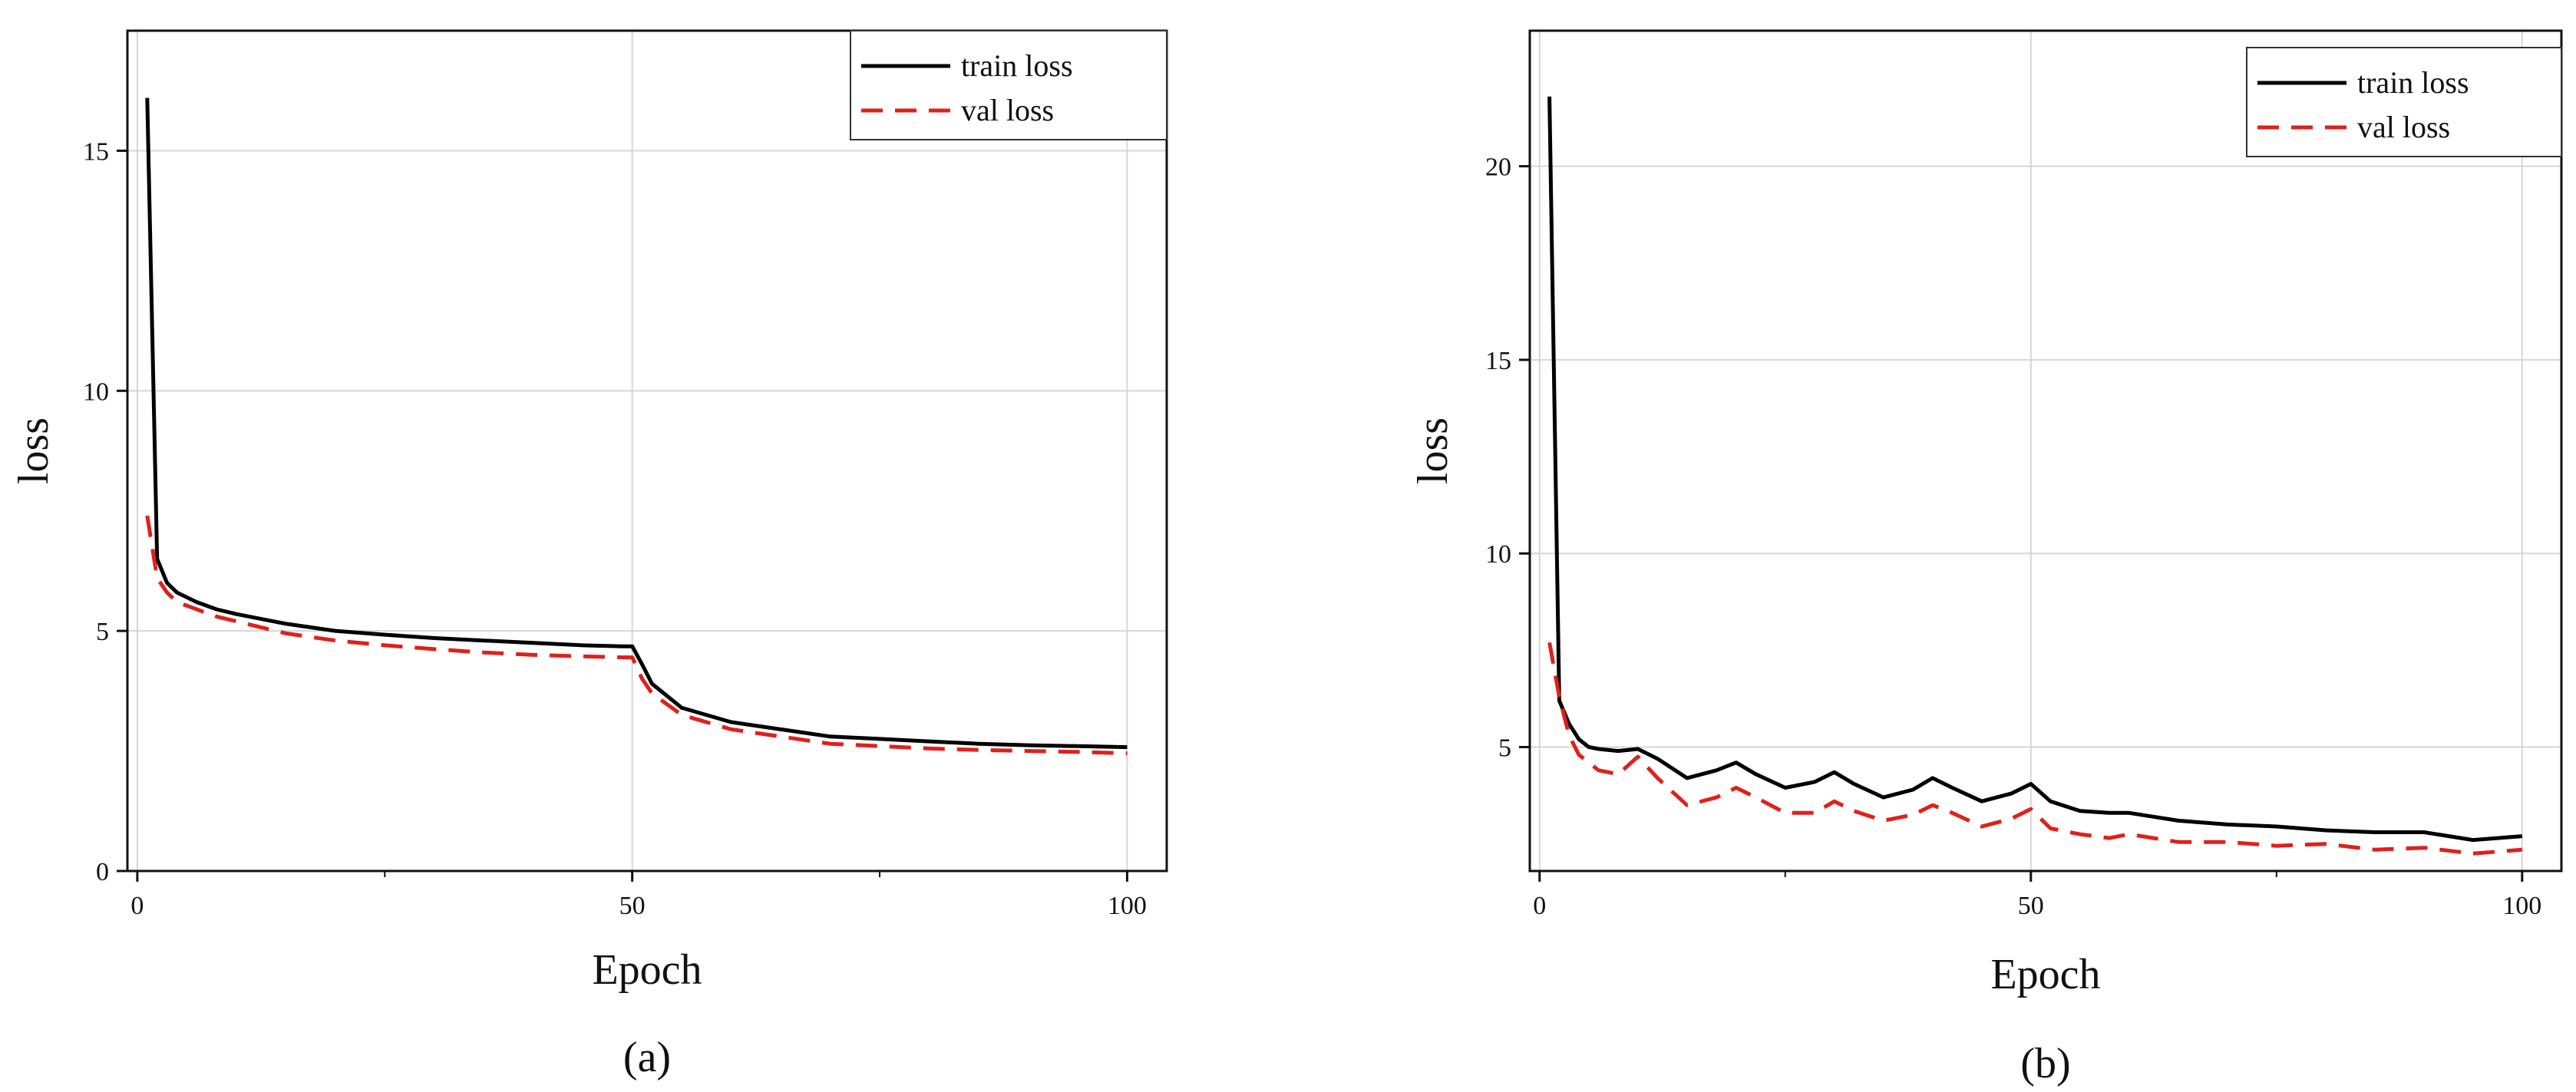 The image size is (2576, 1092). Describe the element at coordinates (2045, 1063) in the screenshot. I see `subfigure-caption: (b)` at that location.